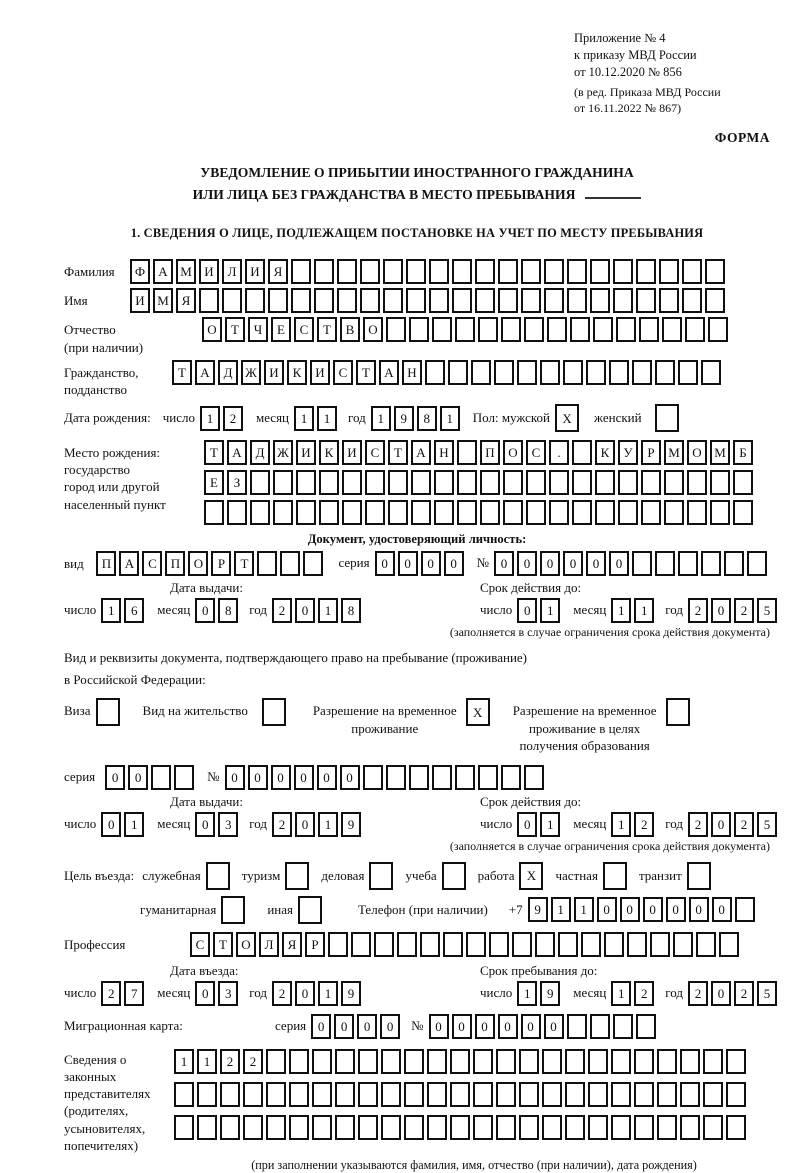 This screenshot has height=1173, width=800. What do you see at coordinates (537, 910) in the screenshot?
I see `char-cell: 9` at bounding box center [537, 910].